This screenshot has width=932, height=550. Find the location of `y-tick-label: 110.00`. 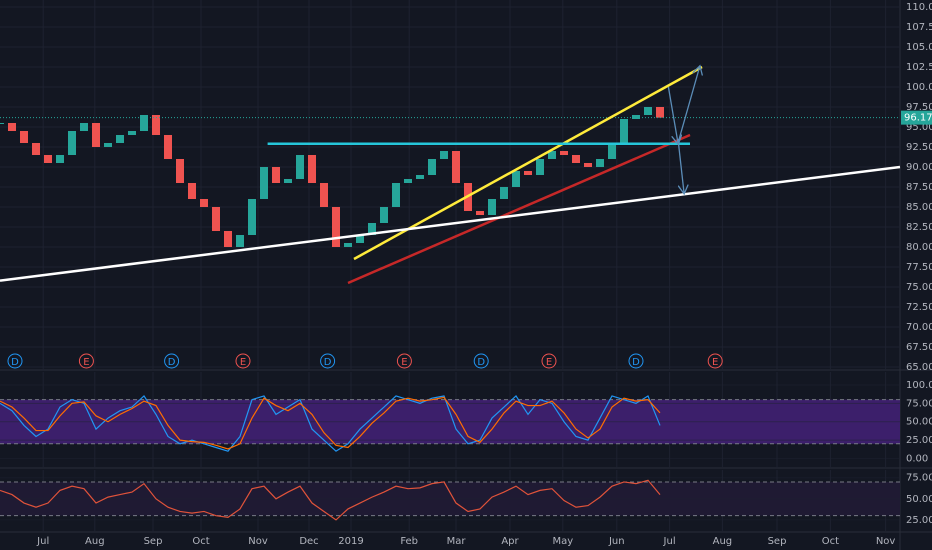

y-tick-label: 110.00 is located at coordinates (919, 7).